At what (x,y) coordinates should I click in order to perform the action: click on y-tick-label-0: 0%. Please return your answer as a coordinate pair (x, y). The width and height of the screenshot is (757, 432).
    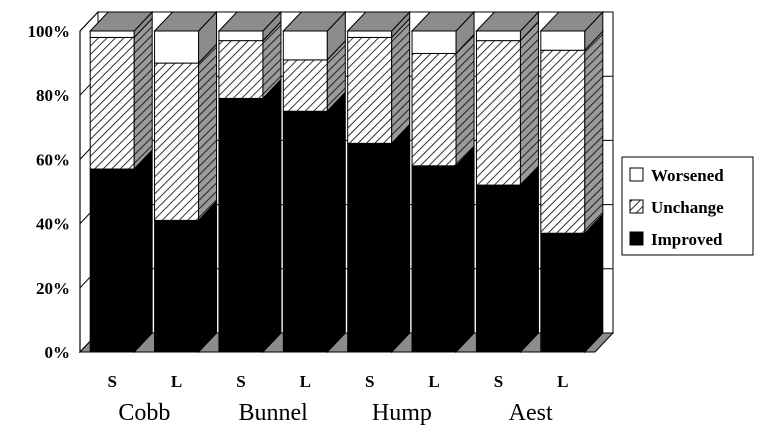
    Looking at the image, I should click on (58, 352).